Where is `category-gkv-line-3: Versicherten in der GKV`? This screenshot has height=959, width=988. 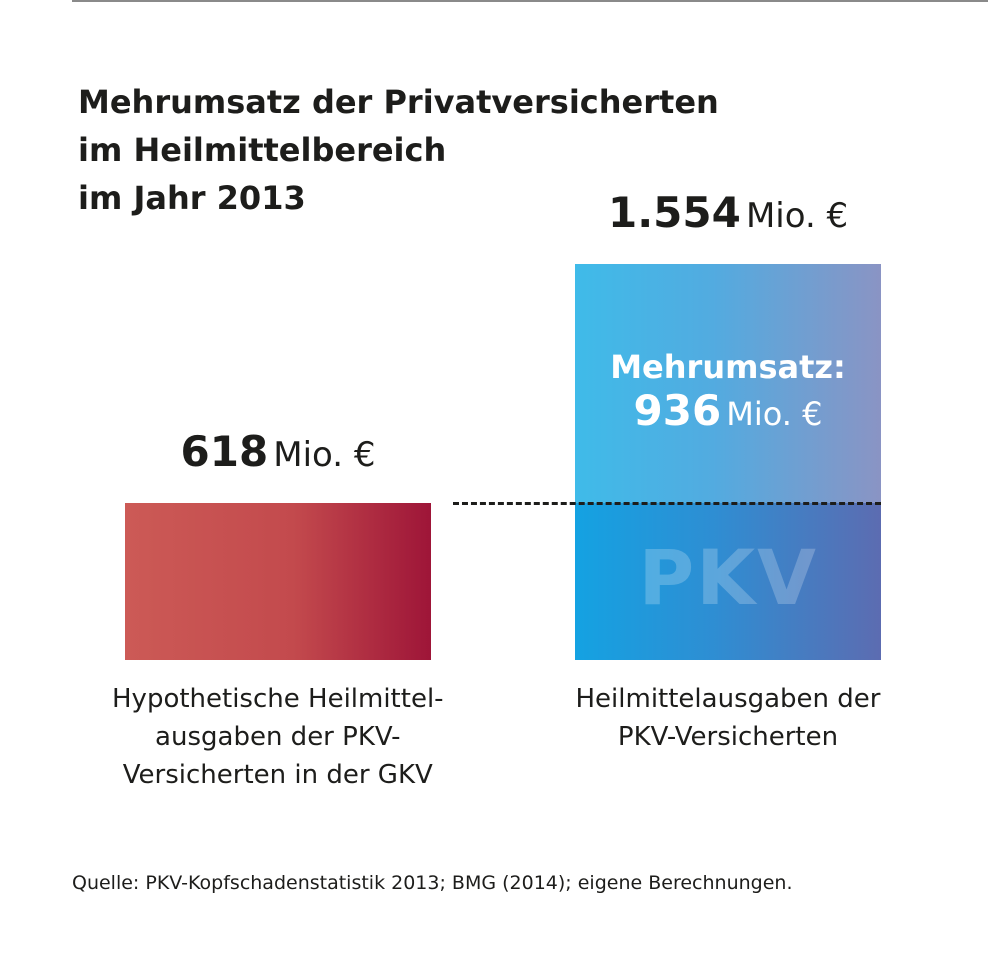 category-gkv-line-3: Versicherten in der GKV is located at coordinates (277, 775).